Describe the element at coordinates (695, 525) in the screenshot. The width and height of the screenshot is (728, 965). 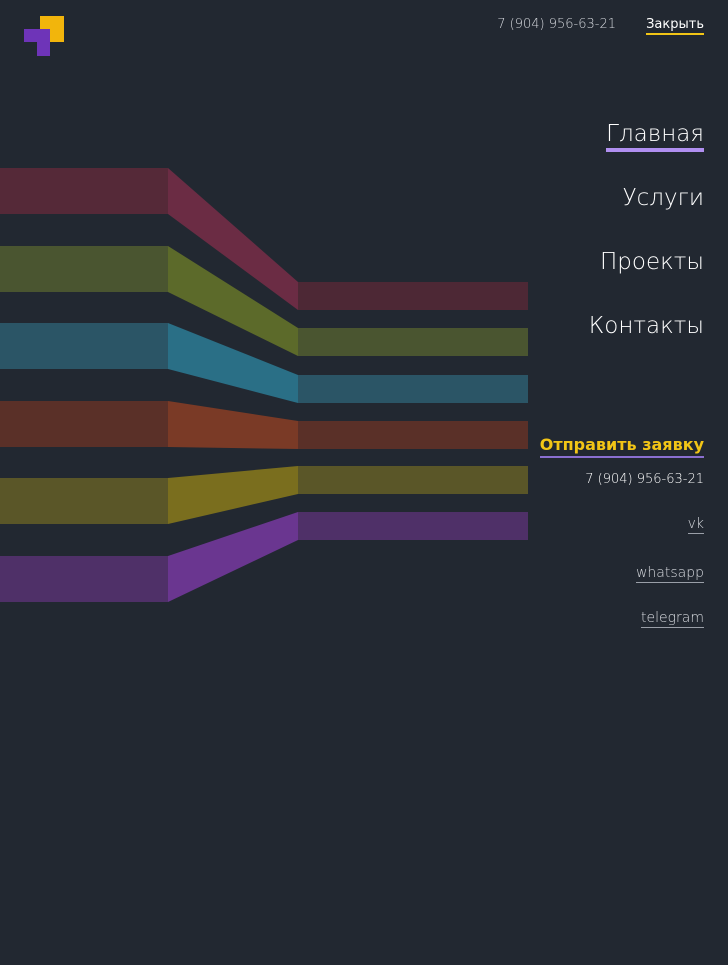
I see `social-link-vk: vk` at that location.